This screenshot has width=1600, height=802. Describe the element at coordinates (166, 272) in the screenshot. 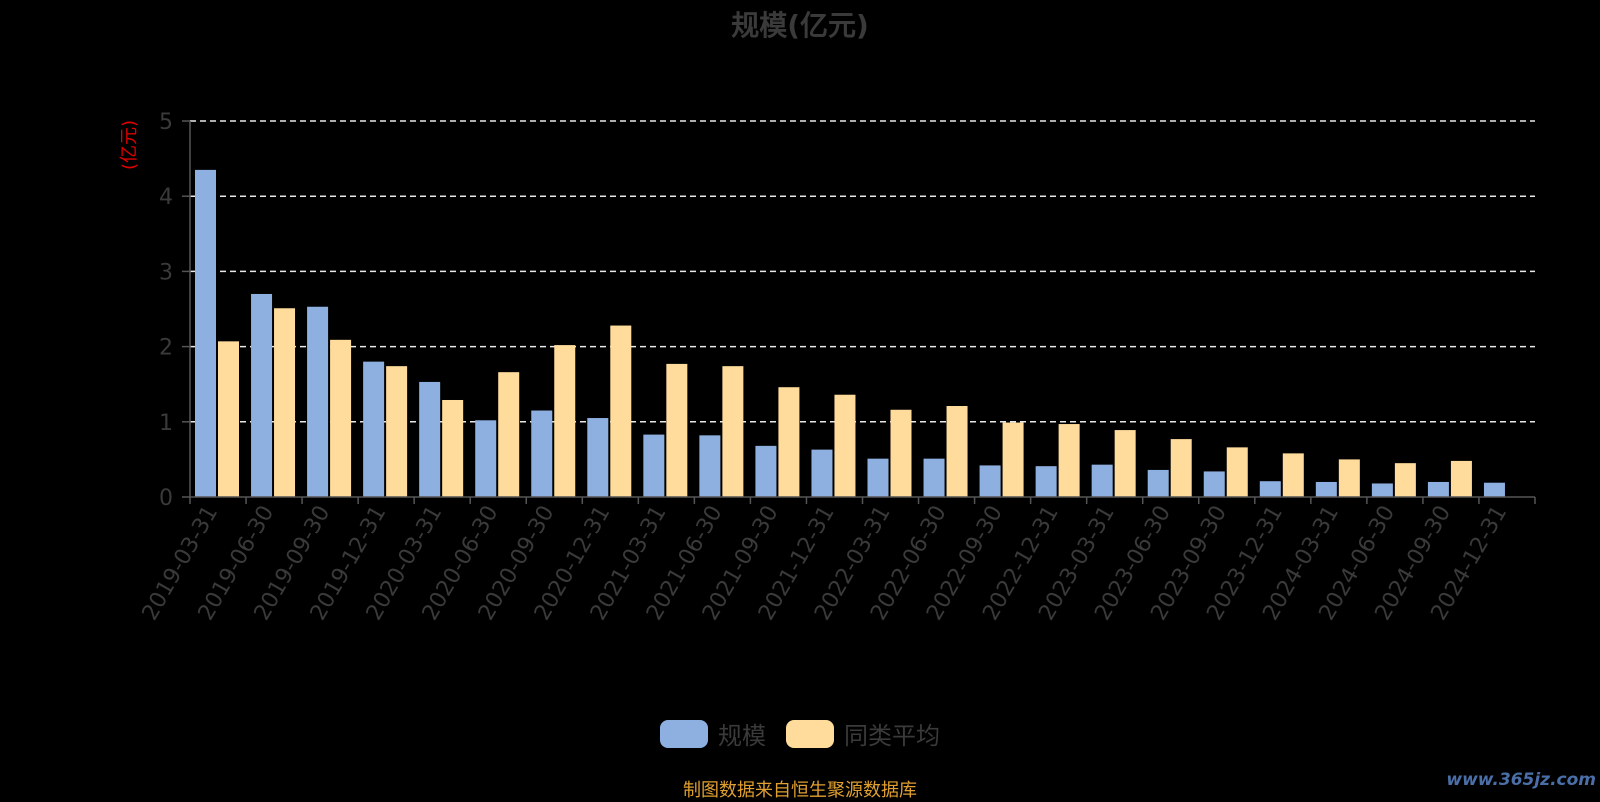

I see `y-tick-label: 3` at that location.